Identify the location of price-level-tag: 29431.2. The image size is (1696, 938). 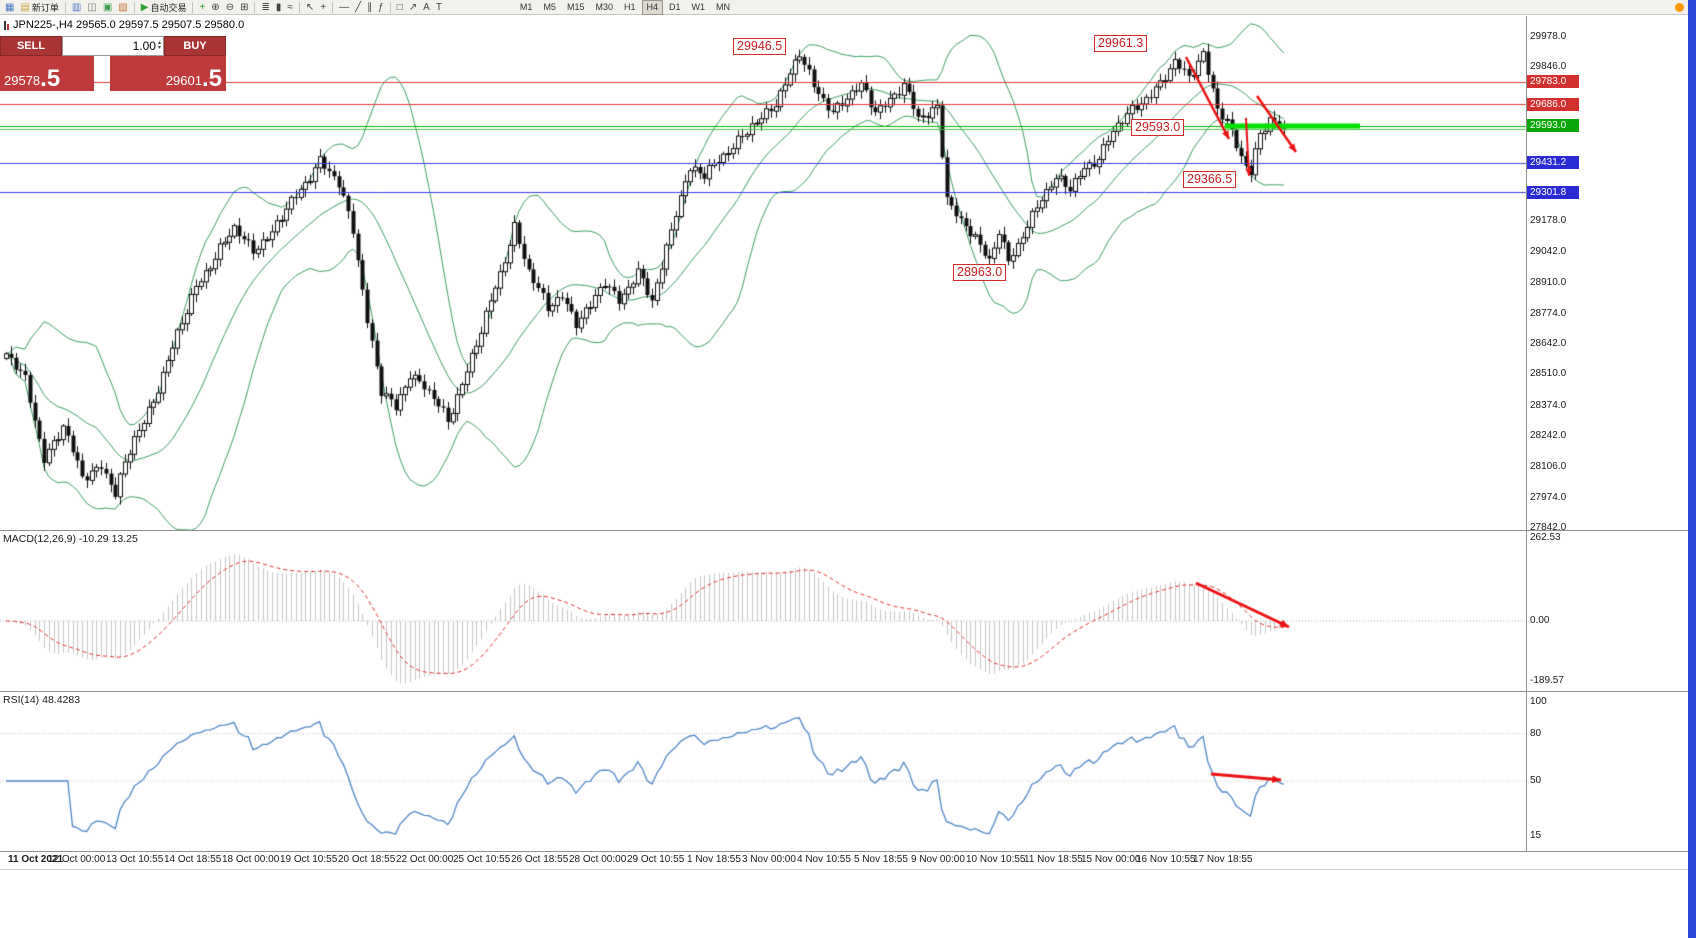
(1553, 163).